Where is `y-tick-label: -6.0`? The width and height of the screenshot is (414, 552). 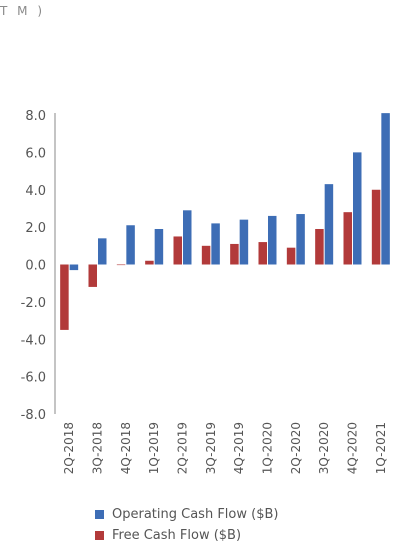 y-tick-label: -6.0 is located at coordinates (33, 378).